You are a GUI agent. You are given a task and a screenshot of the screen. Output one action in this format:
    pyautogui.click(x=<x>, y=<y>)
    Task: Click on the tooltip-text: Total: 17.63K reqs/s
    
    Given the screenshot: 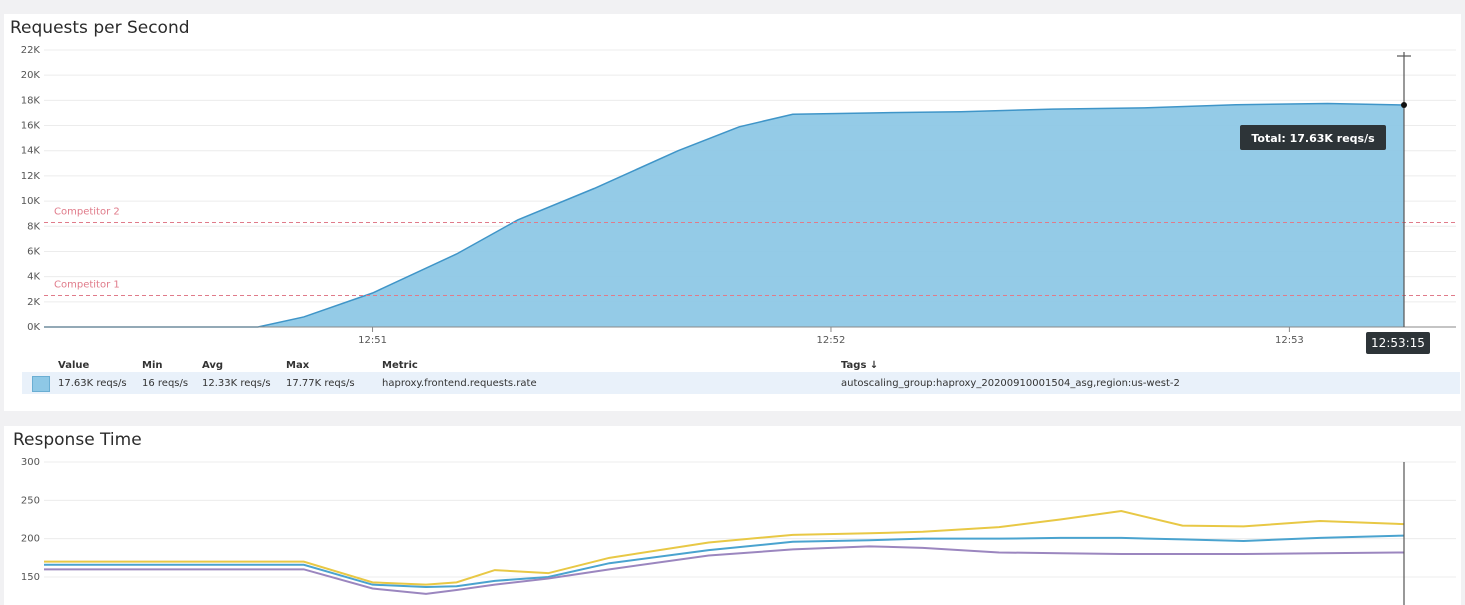 What is the action you would take?
    pyautogui.click(x=1313, y=138)
    